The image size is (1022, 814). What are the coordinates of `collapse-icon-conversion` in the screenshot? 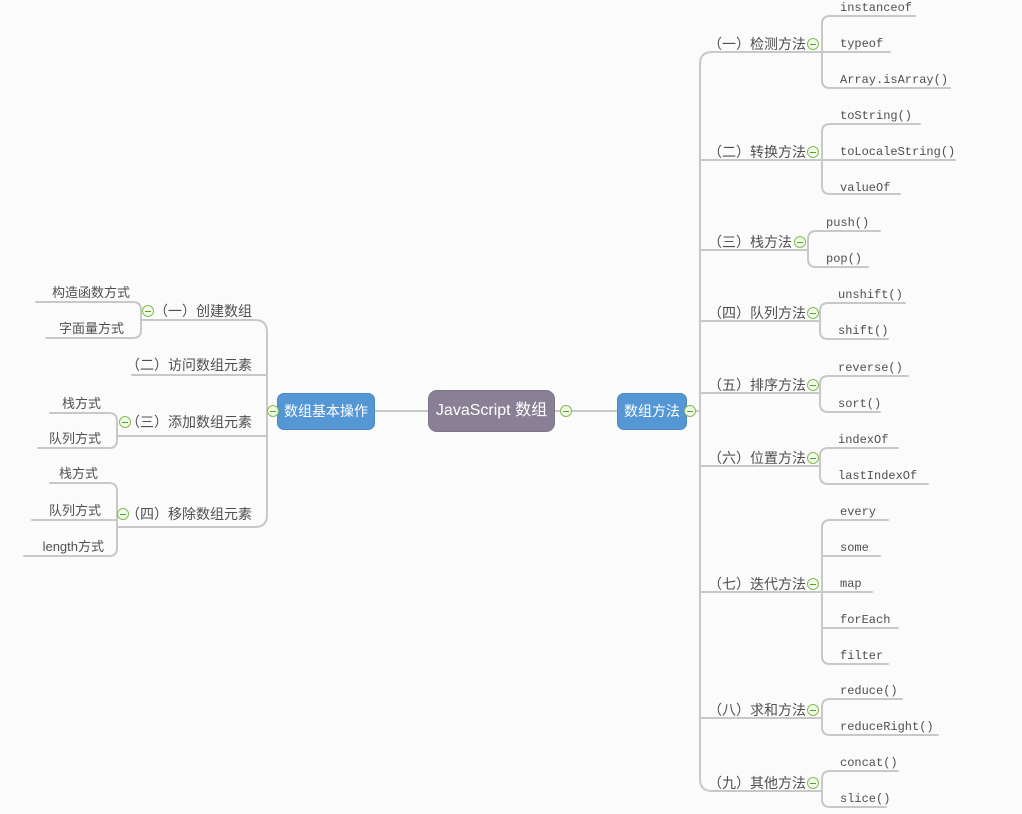 It's located at (813, 152).